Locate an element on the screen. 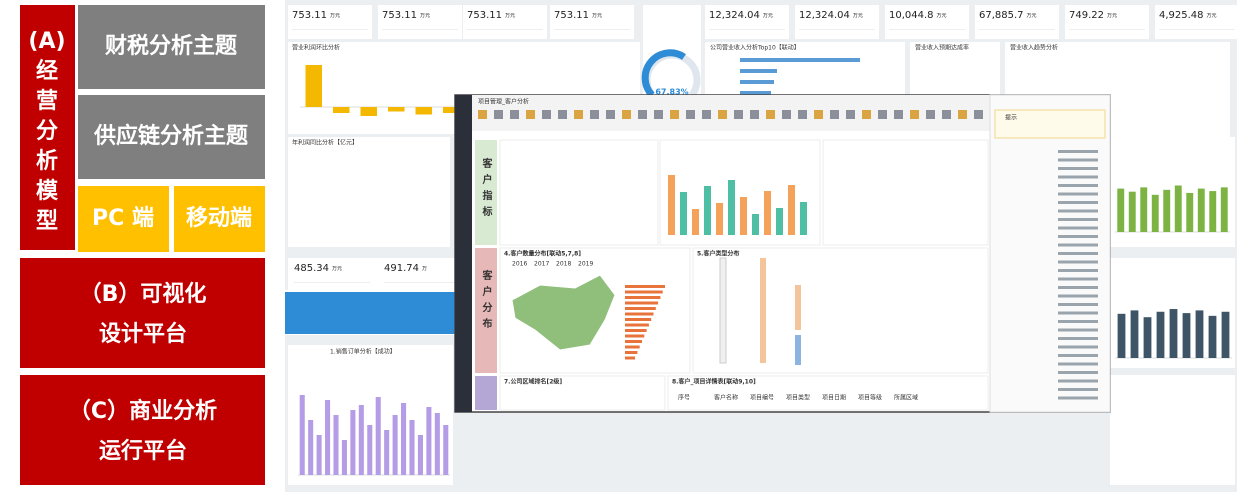 The width and height of the screenshot is (1237, 492). gauge-value: 67.83% is located at coordinates (671, 92).